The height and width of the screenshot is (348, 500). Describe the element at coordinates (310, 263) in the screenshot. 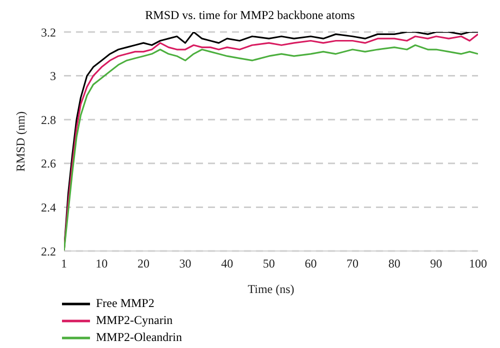

I see `x-tick-label: 60` at that location.